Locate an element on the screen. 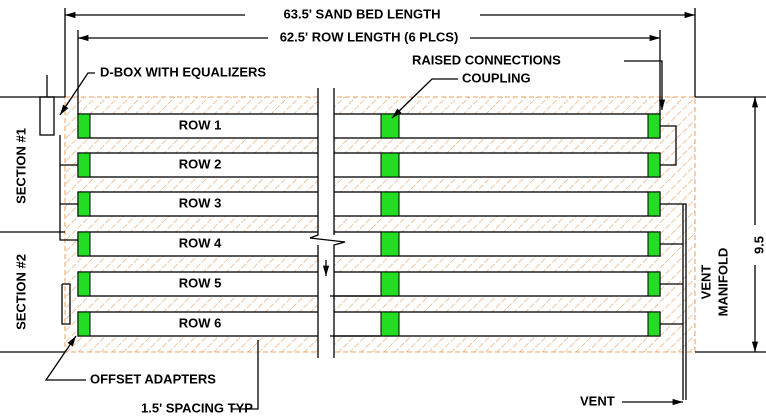  callout: OFFSET ADAPTERS is located at coordinates (153, 378).